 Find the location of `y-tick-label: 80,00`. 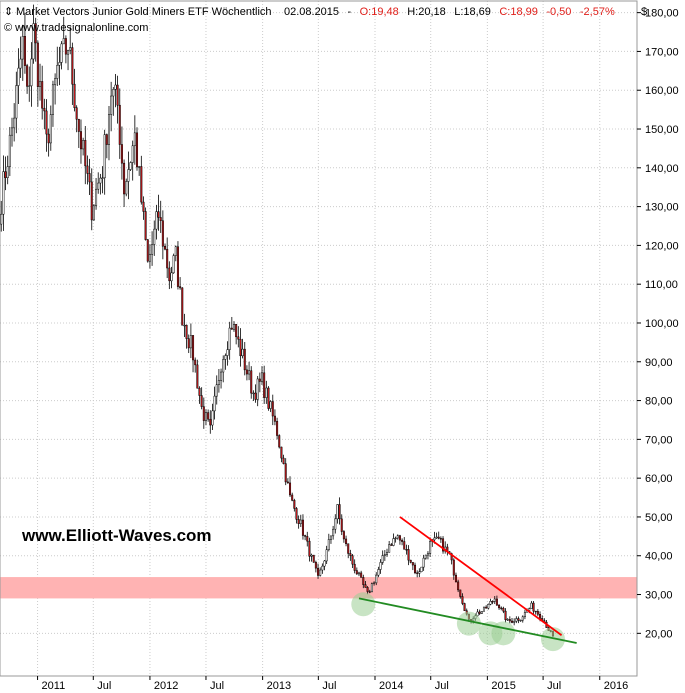

y-tick-label: 80,00 is located at coordinates (659, 402).